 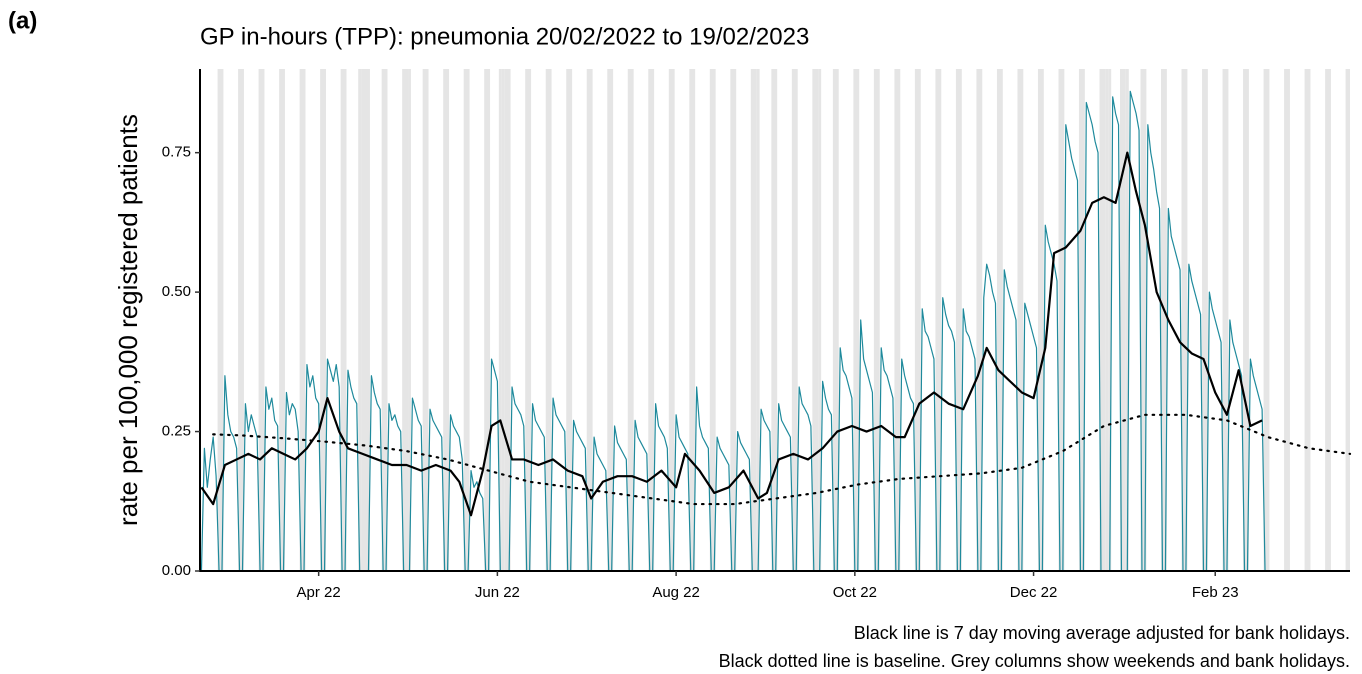 I want to click on x-tick-label: Jun 22, so click(x=497, y=592).